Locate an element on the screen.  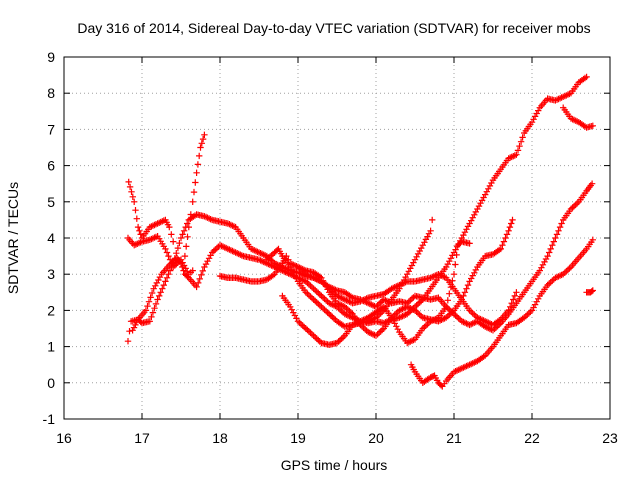
y-tick-label: -1 is located at coordinates (49, 419).